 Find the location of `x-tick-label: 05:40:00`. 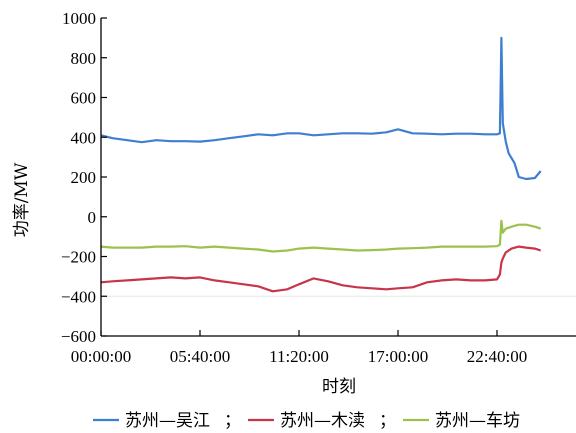

x-tick-label: 05:40:00 is located at coordinates (200, 356).